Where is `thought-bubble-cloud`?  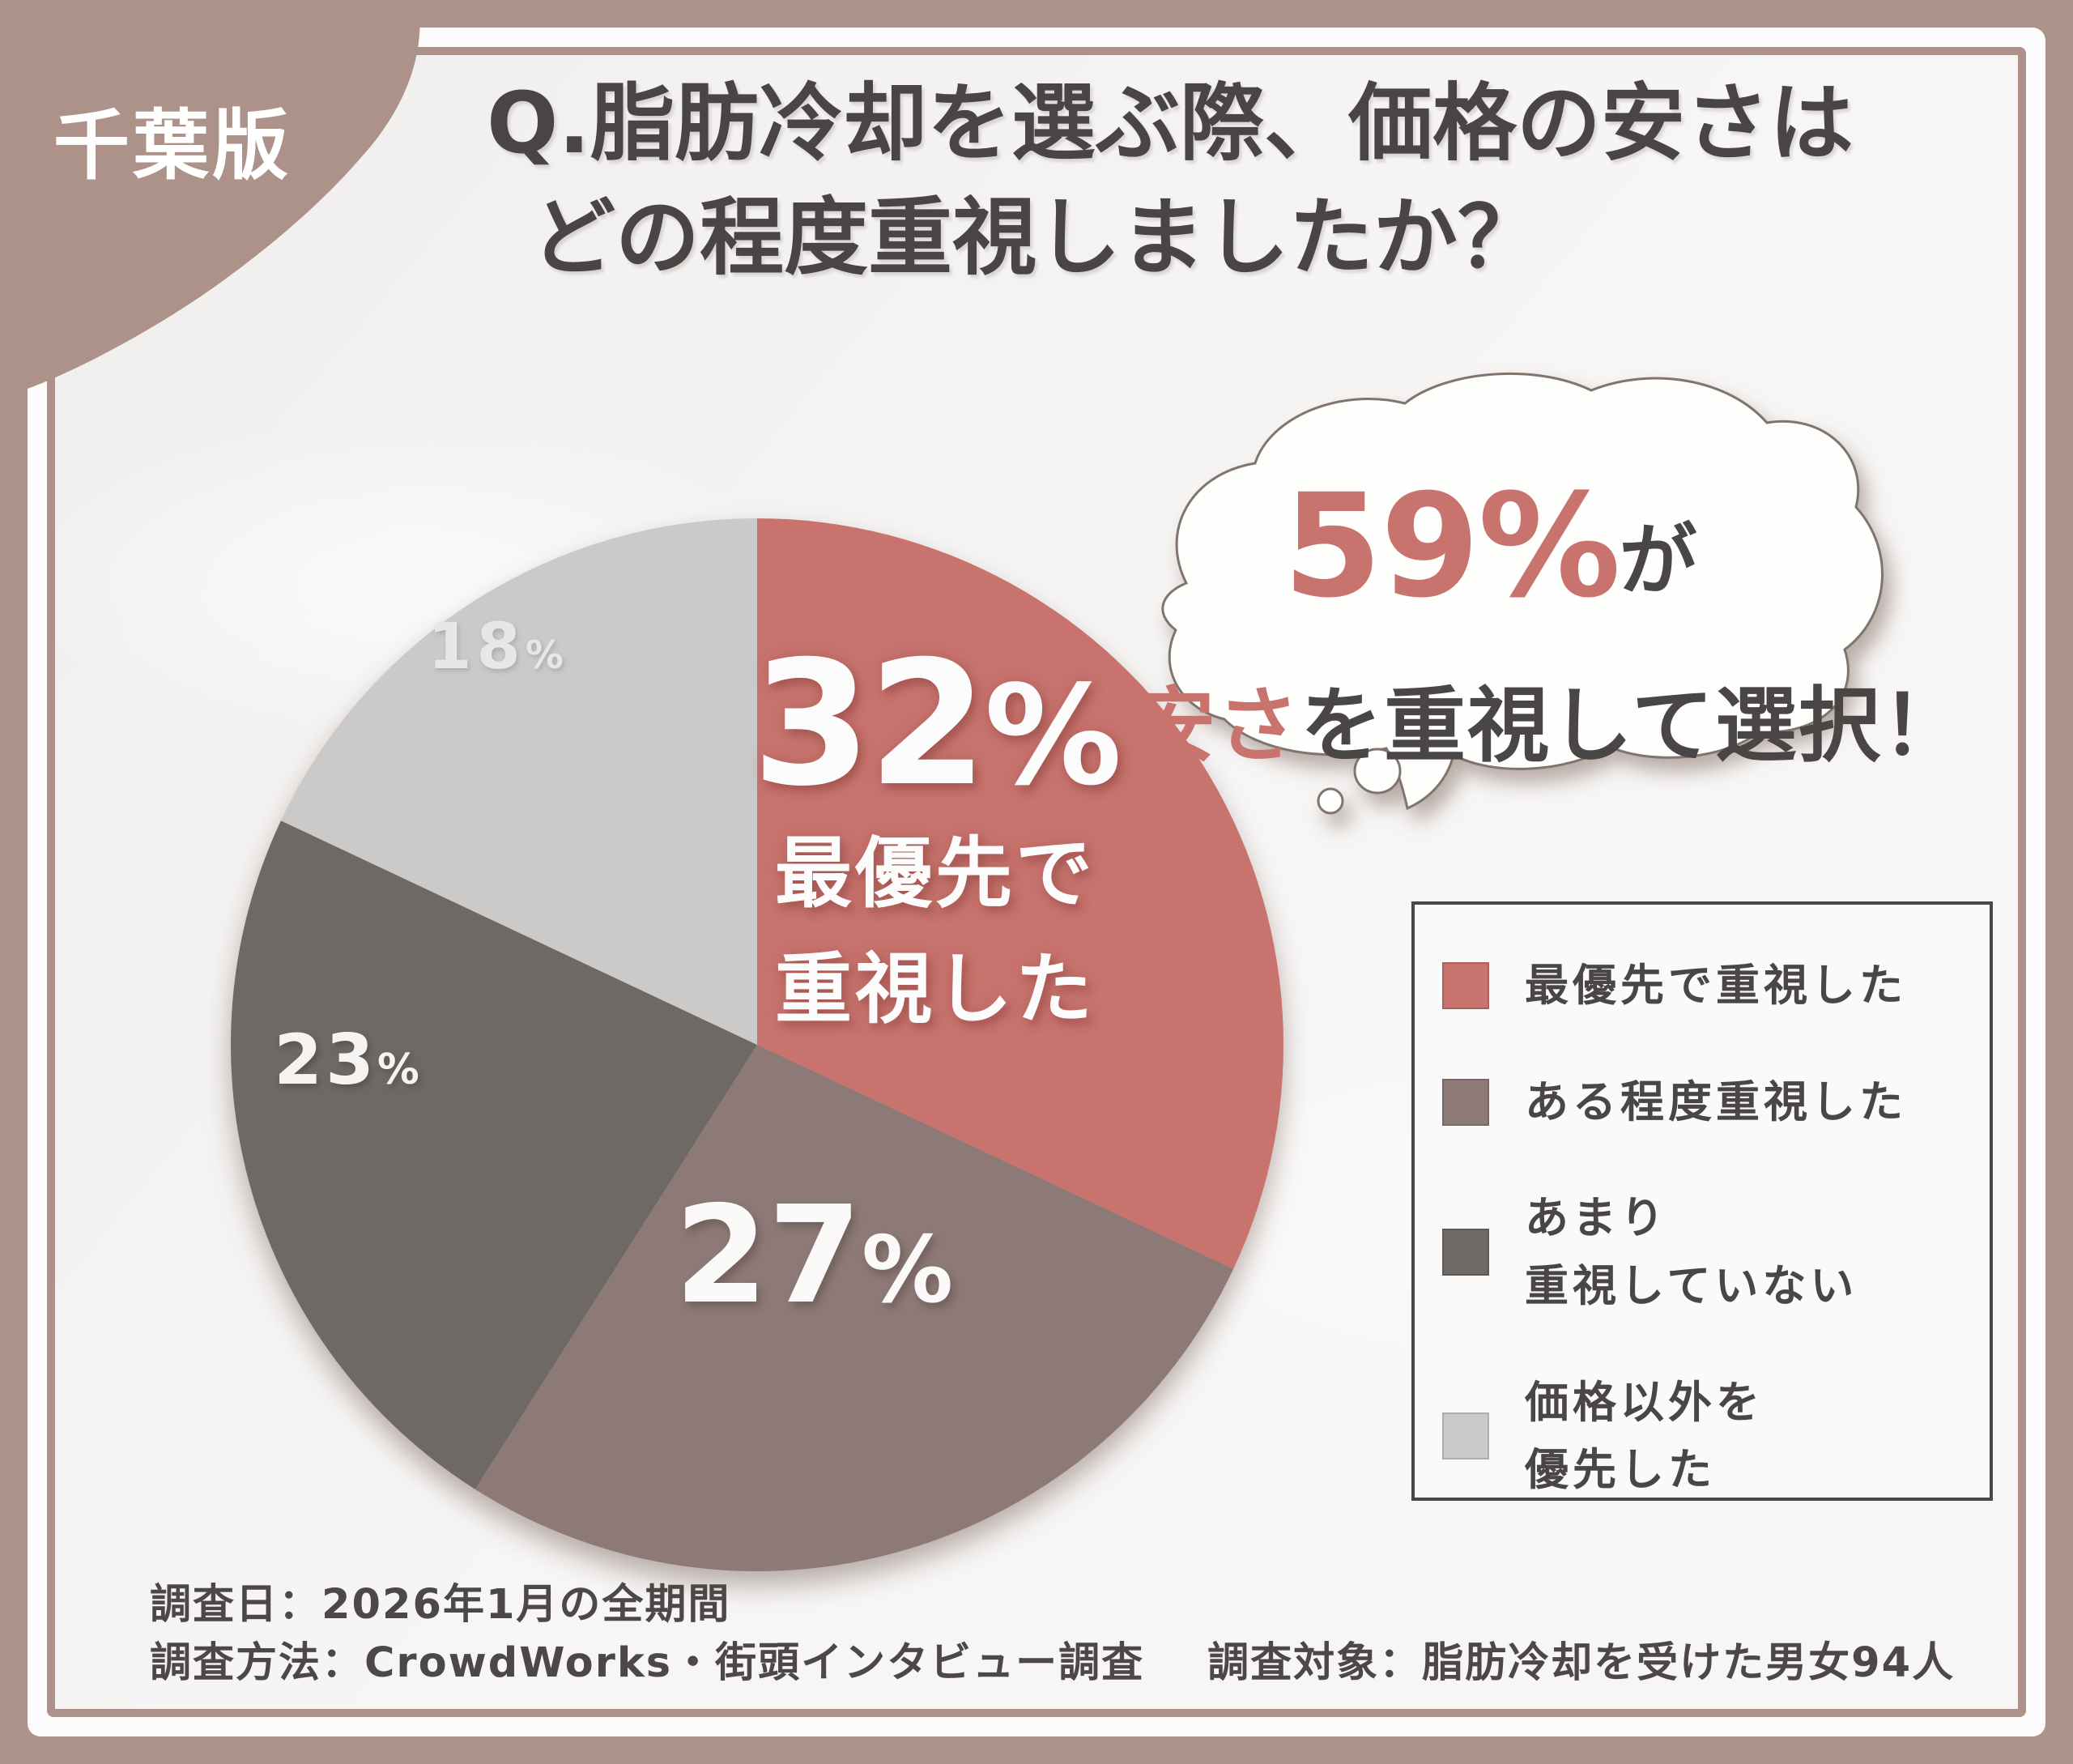 thought-bubble-cloud is located at coordinates (1522, 591).